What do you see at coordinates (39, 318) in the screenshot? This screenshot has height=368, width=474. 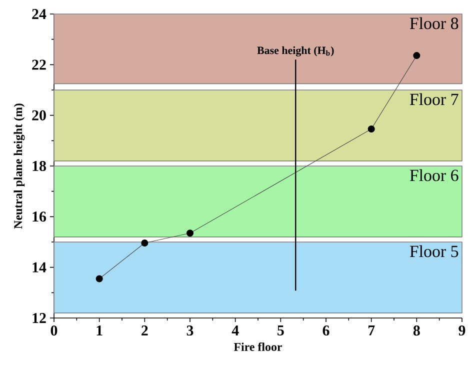 I see `y-tick-label: 12` at bounding box center [39, 318].